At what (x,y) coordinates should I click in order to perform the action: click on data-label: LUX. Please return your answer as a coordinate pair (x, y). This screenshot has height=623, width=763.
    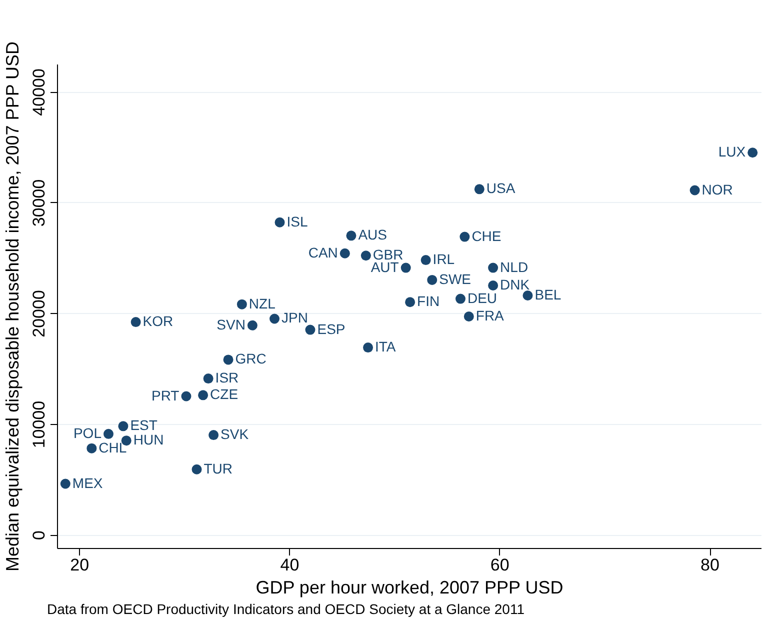
    Looking at the image, I should click on (732, 152).